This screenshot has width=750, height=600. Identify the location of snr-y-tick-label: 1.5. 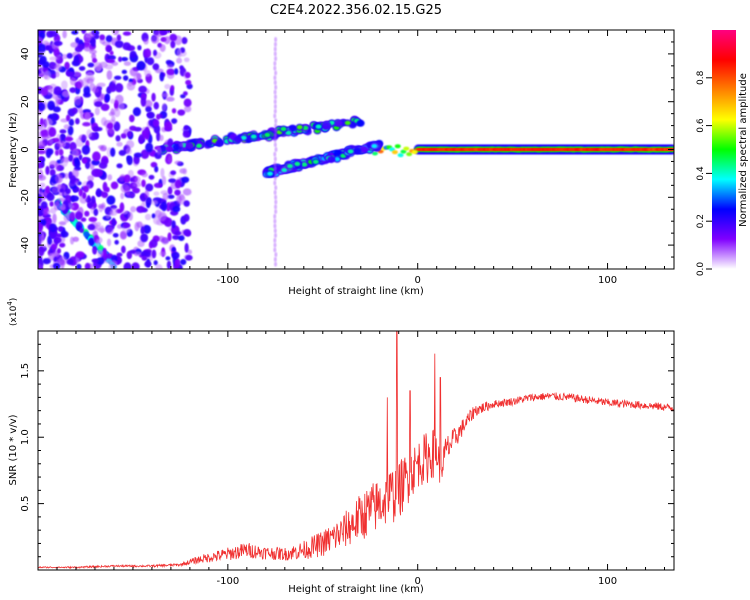
(25, 371).